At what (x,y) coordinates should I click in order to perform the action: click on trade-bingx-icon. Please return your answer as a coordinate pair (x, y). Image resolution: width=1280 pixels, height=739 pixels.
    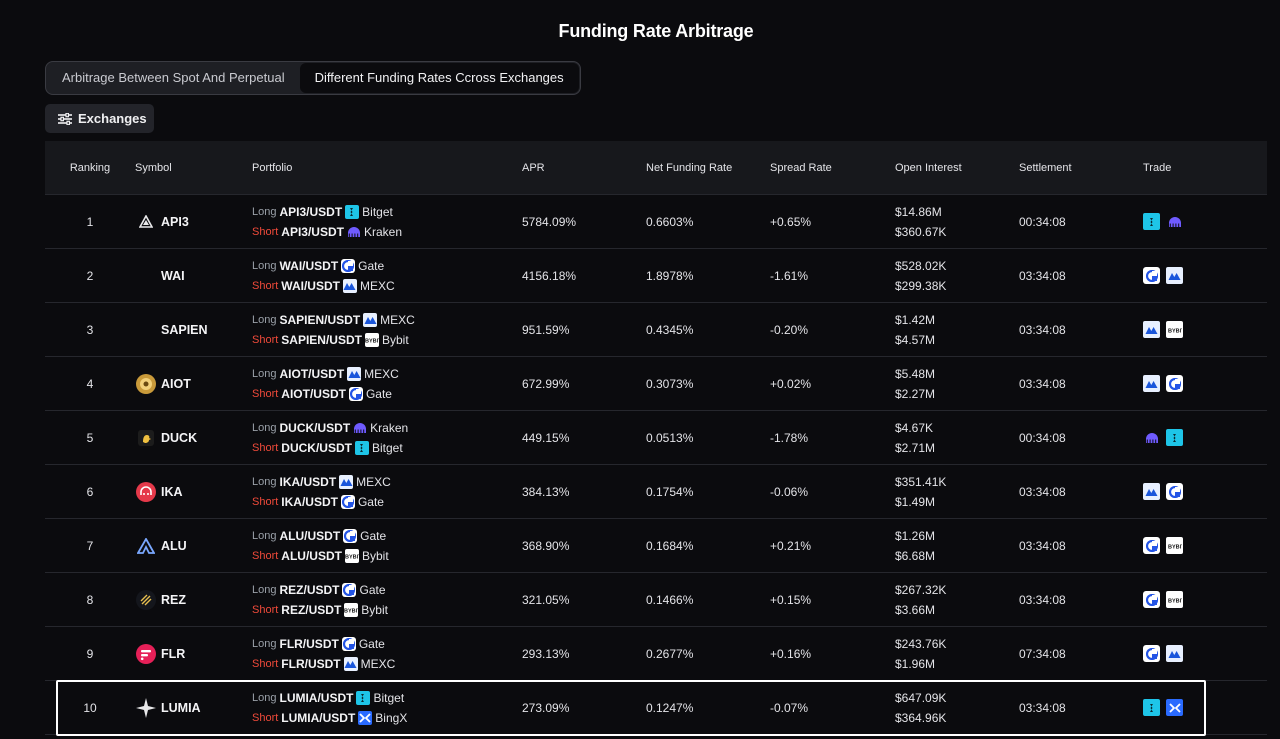
    Looking at the image, I should click on (1174, 707).